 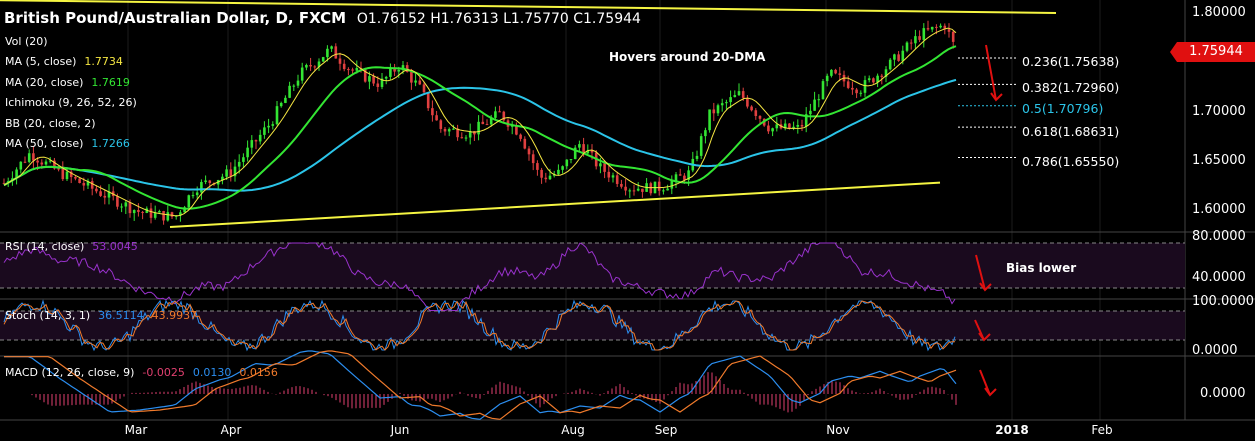 I want to click on macd-axis-0: 0.0000, so click(x=1223, y=393).